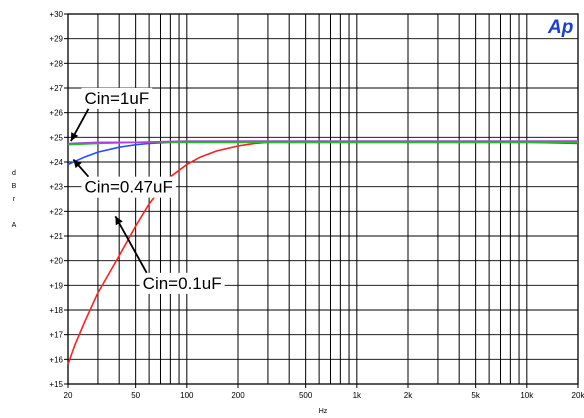 The height and width of the screenshot is (418, 584). Describe the element at coordinates (56, 39) in the screenshot. I see `y-tick-label: +29` at that location.